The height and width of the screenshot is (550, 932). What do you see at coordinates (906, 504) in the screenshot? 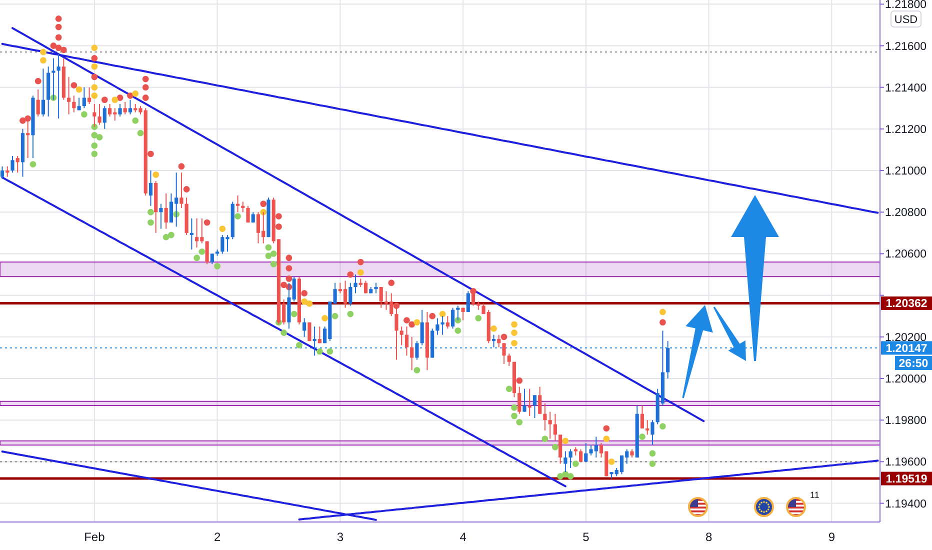
I see `y-tick-label: 1.19400` at bounding box center [906, 504].